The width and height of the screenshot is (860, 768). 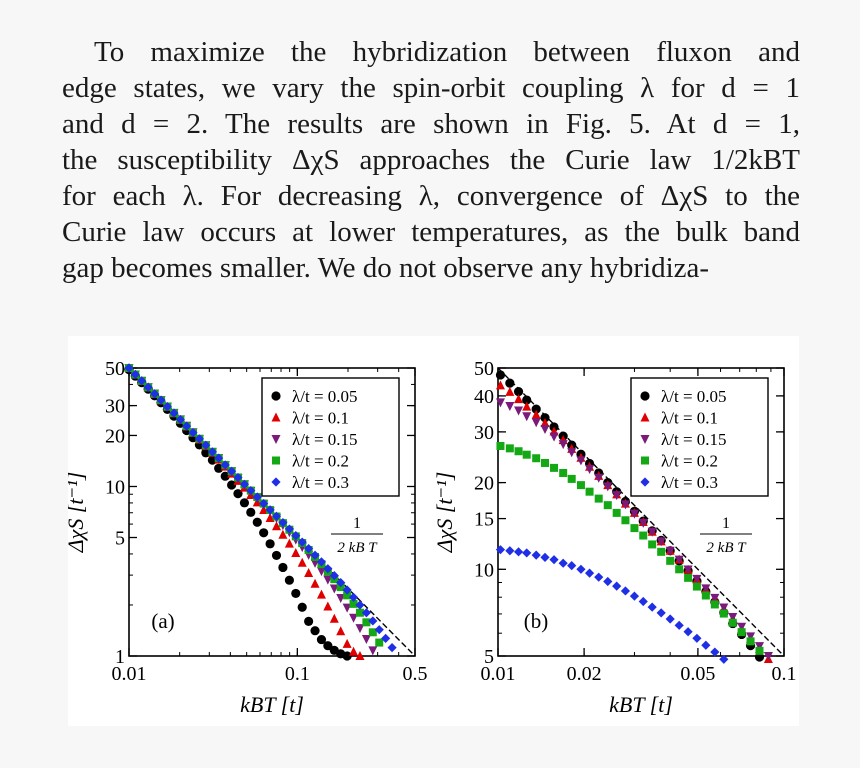 What do you see at coordinates (784, 674) in the screenshot?
I see `x-tick-label: 0.1` at bounding box center [784, 674].